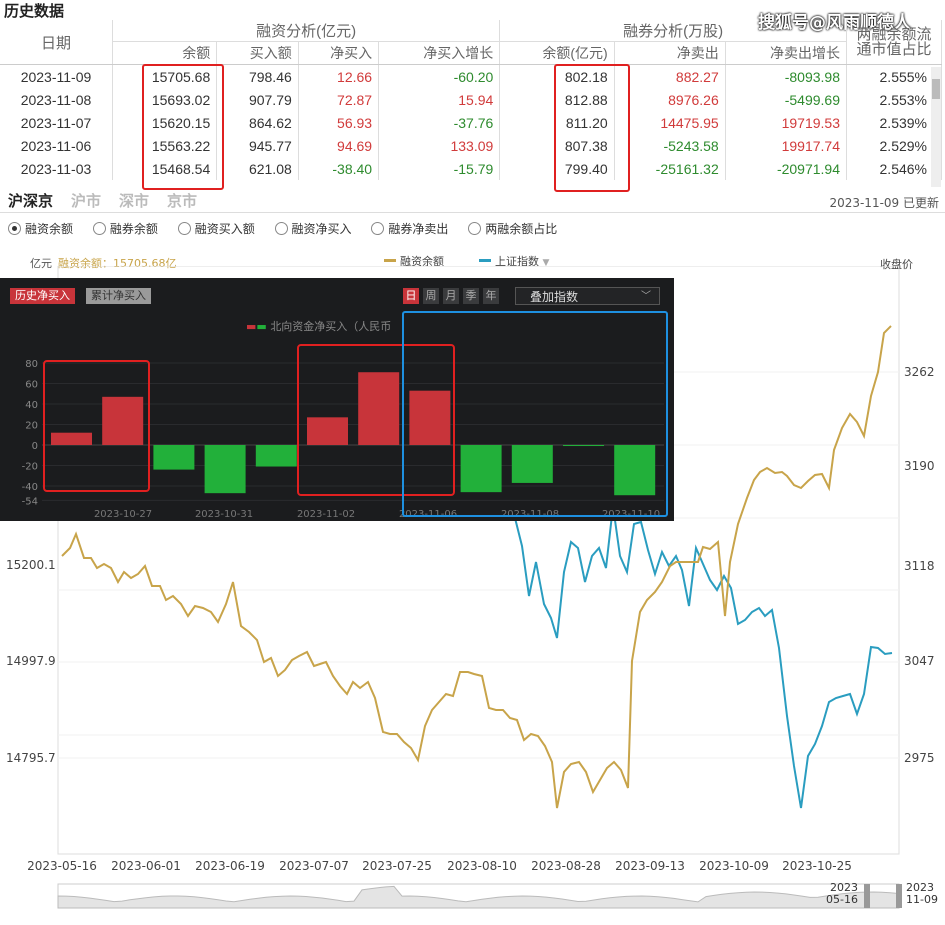 The width and height of the screenshot is (945, 925). I want to click on cell-snetg: 19719.53, so click(786, 122).